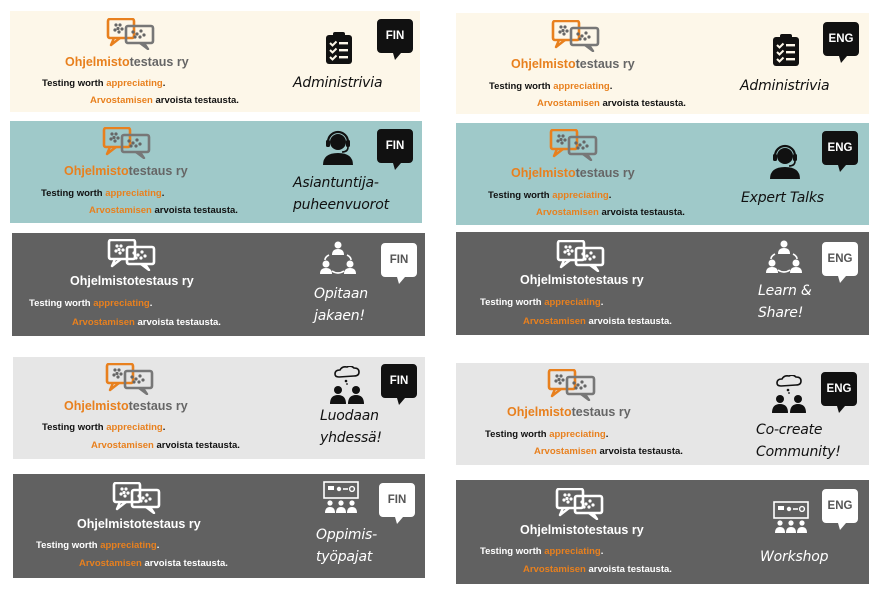 The image size is (875, 590). What do you see at coordinates (785, 163) in the screenshot?
I see `speaker-headset-icon` at bounding box center [785, 163].